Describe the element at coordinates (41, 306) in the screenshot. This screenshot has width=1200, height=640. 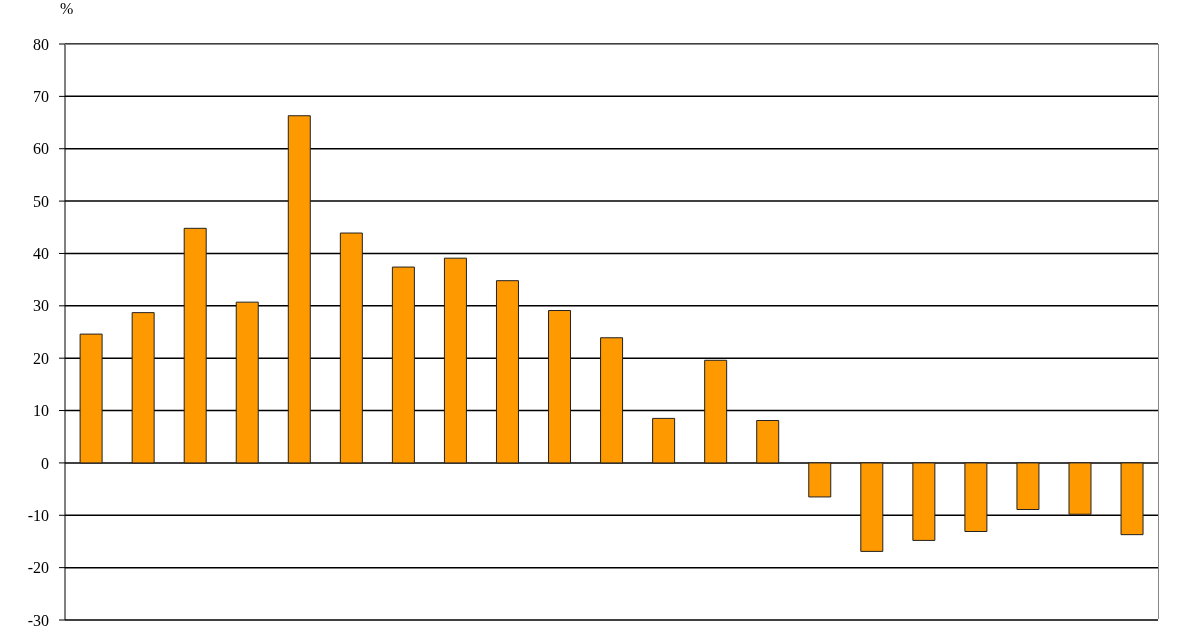
I see `y-tick-label: 30` at that location.